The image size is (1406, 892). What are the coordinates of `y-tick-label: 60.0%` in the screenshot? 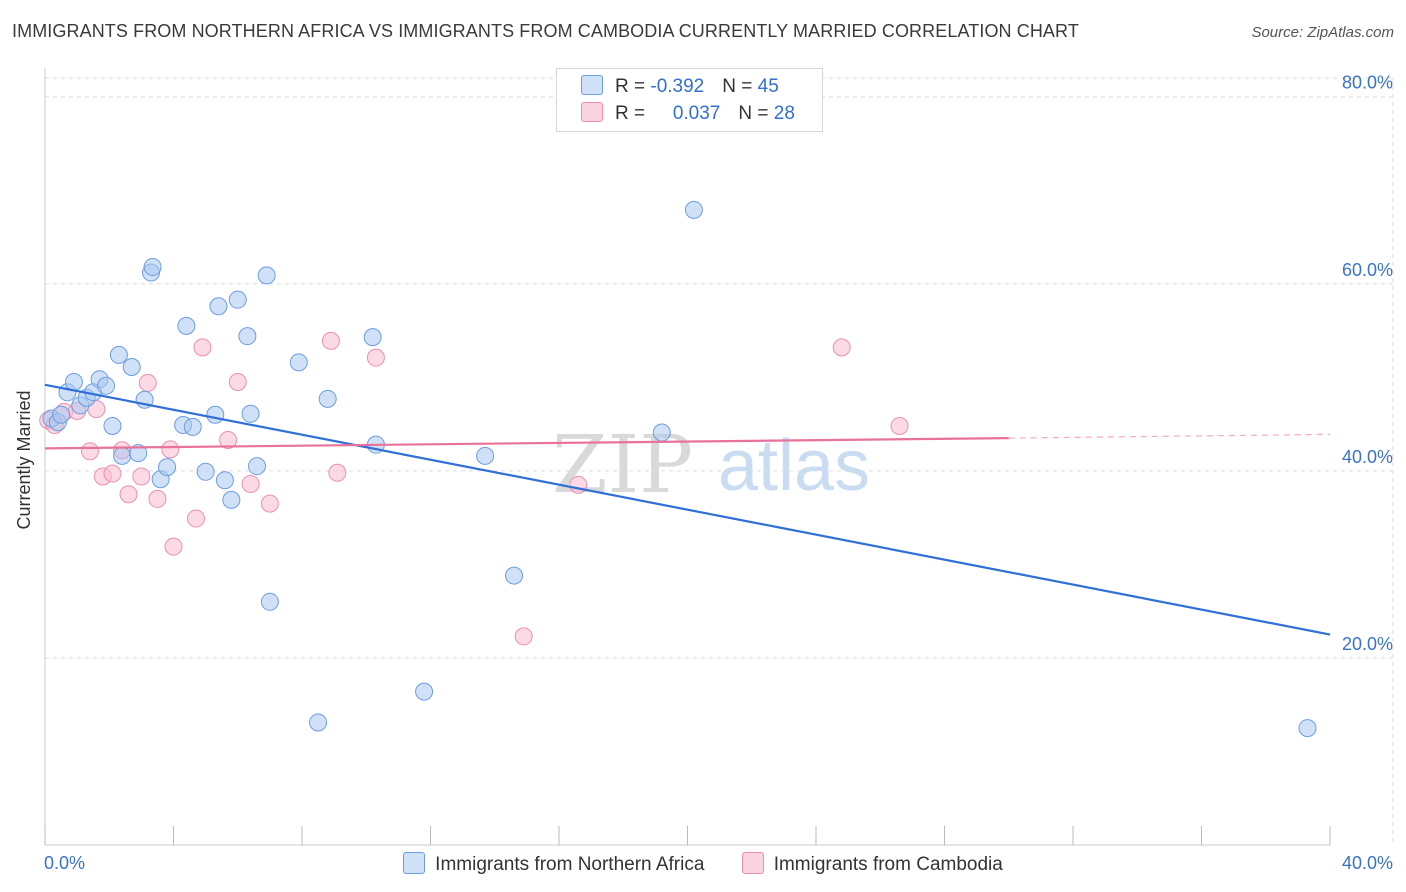 It's located at (1367, 270).